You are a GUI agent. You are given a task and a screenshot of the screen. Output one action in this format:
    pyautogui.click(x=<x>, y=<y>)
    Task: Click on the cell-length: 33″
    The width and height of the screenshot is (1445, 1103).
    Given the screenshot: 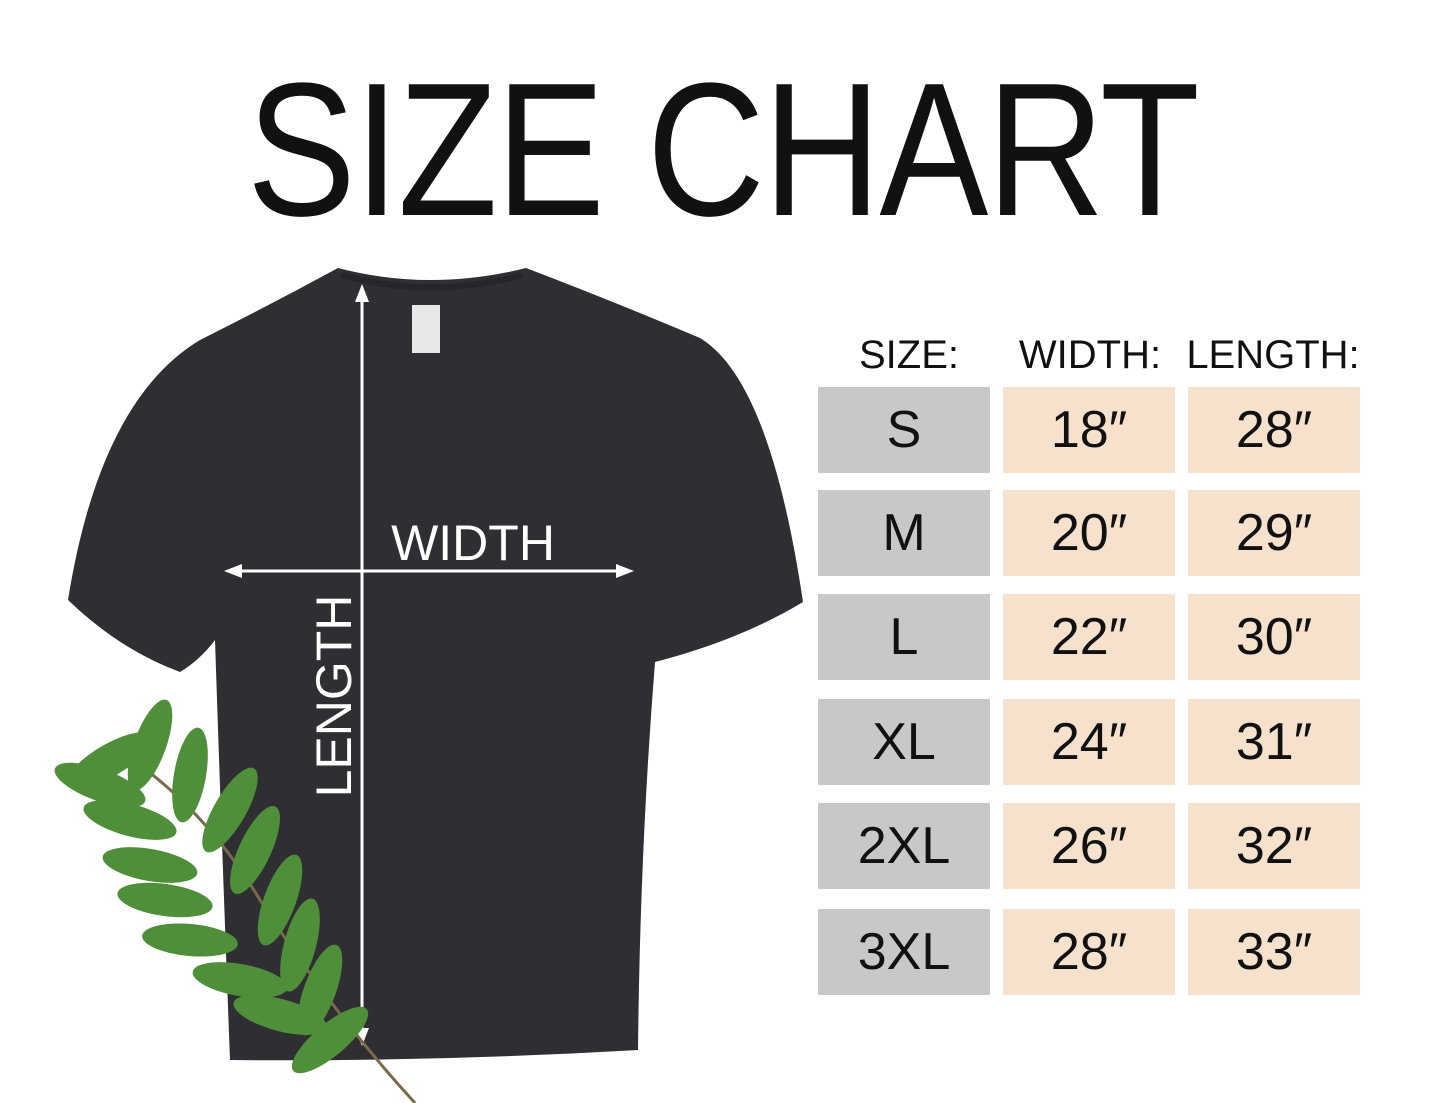 What is the action you would take?
    pyautogui.click(x=1274, y=952)
    